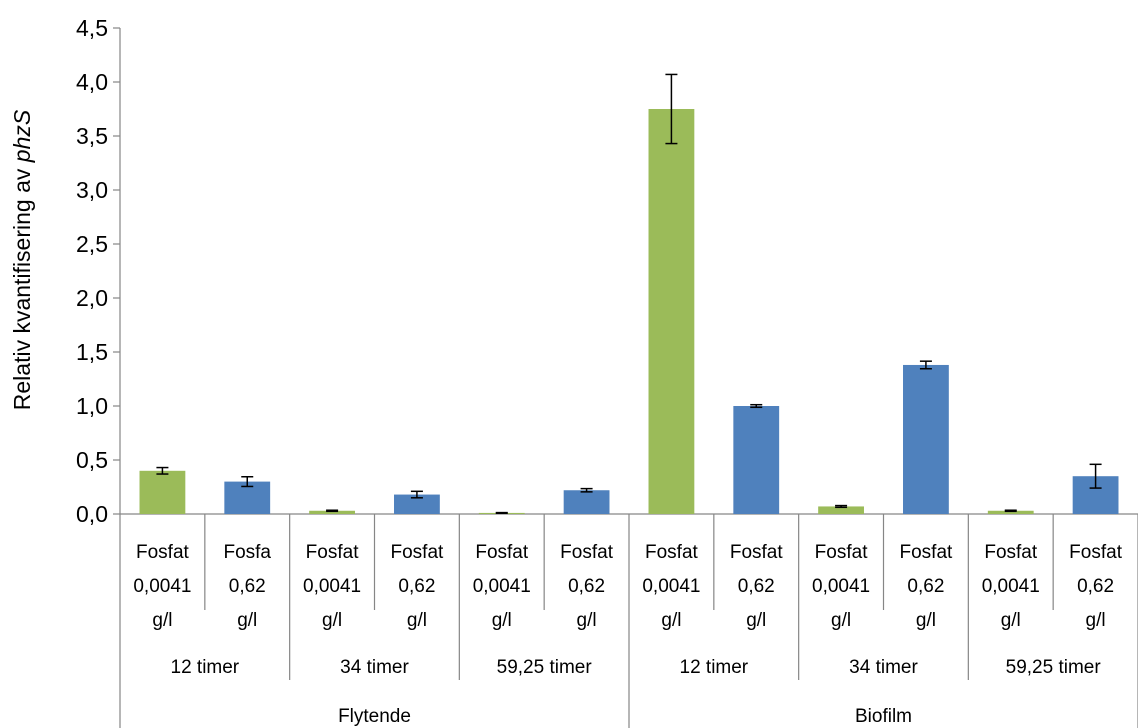  Describe the element at coordinates (374, 716) in the screenshot. I see `group-label: Flytende` at that location.